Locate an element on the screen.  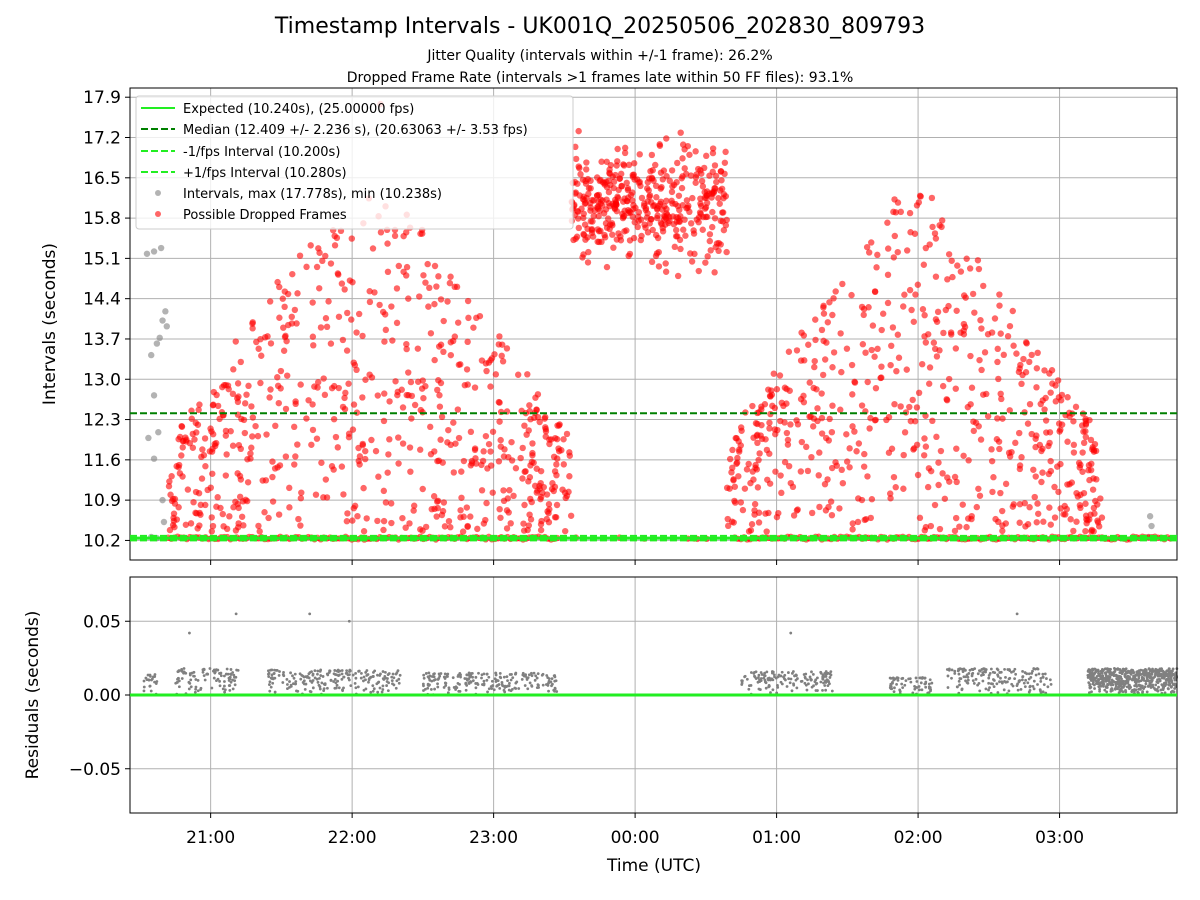
legend-swatch-intervals is located at coordinates (158, 193).